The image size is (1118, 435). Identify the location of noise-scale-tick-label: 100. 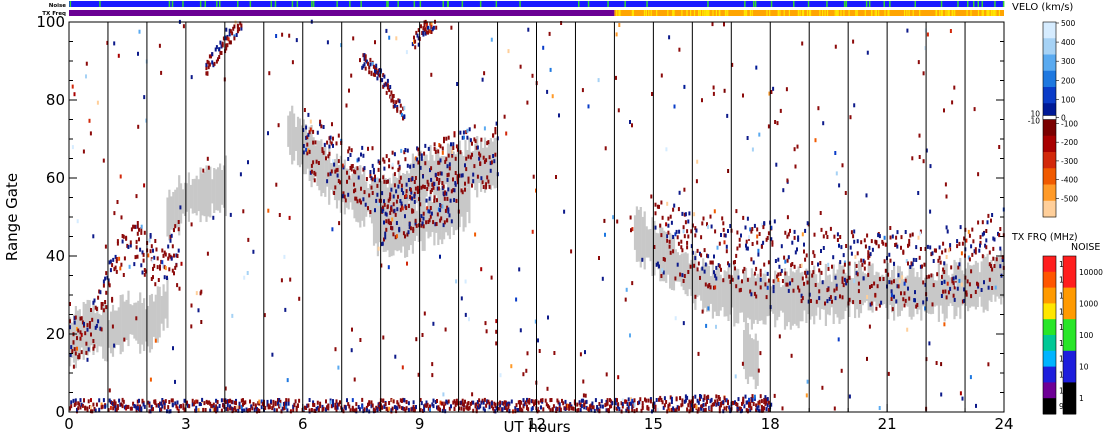
(1086, 335).